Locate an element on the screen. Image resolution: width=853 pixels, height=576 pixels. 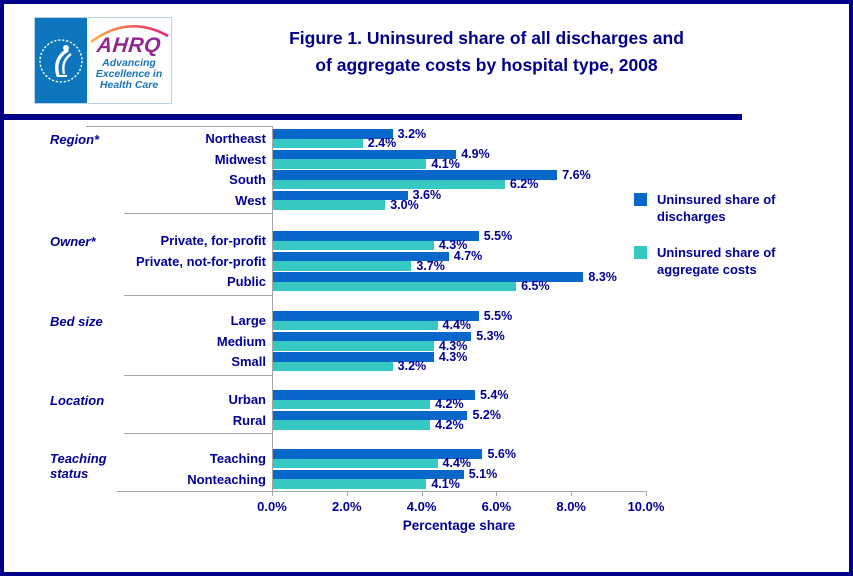
value-label: 7.6% is located at coordinates (576, 174).